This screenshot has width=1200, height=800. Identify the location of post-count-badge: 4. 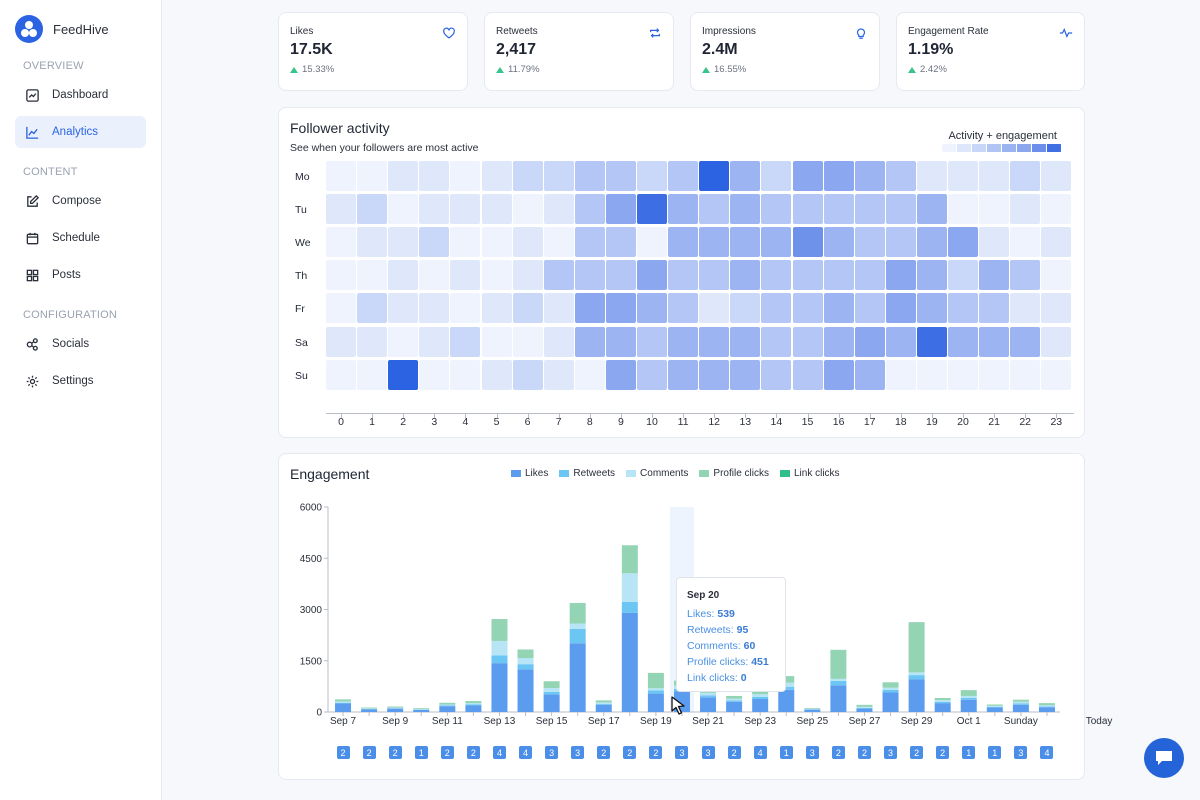
(760, 752).